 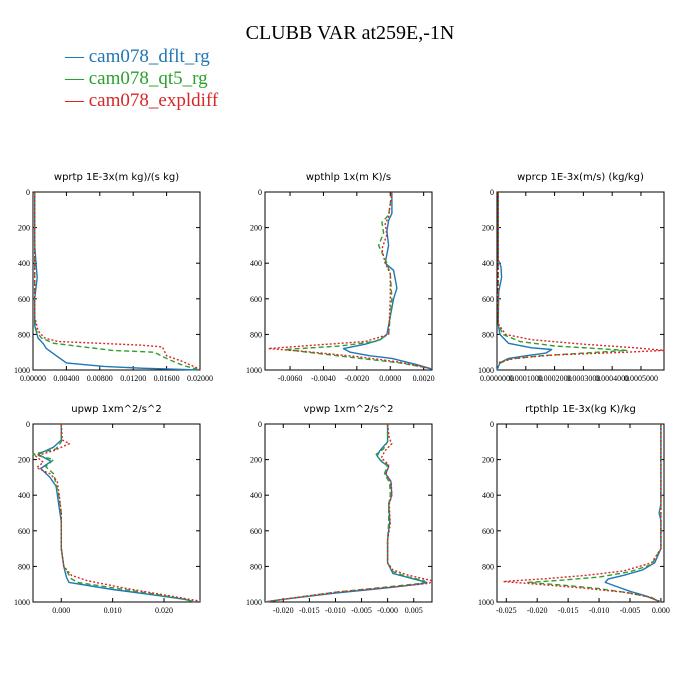 I want to click on panel-title: vpwp 1xm^2/s^2, so click(x=348, y=409).